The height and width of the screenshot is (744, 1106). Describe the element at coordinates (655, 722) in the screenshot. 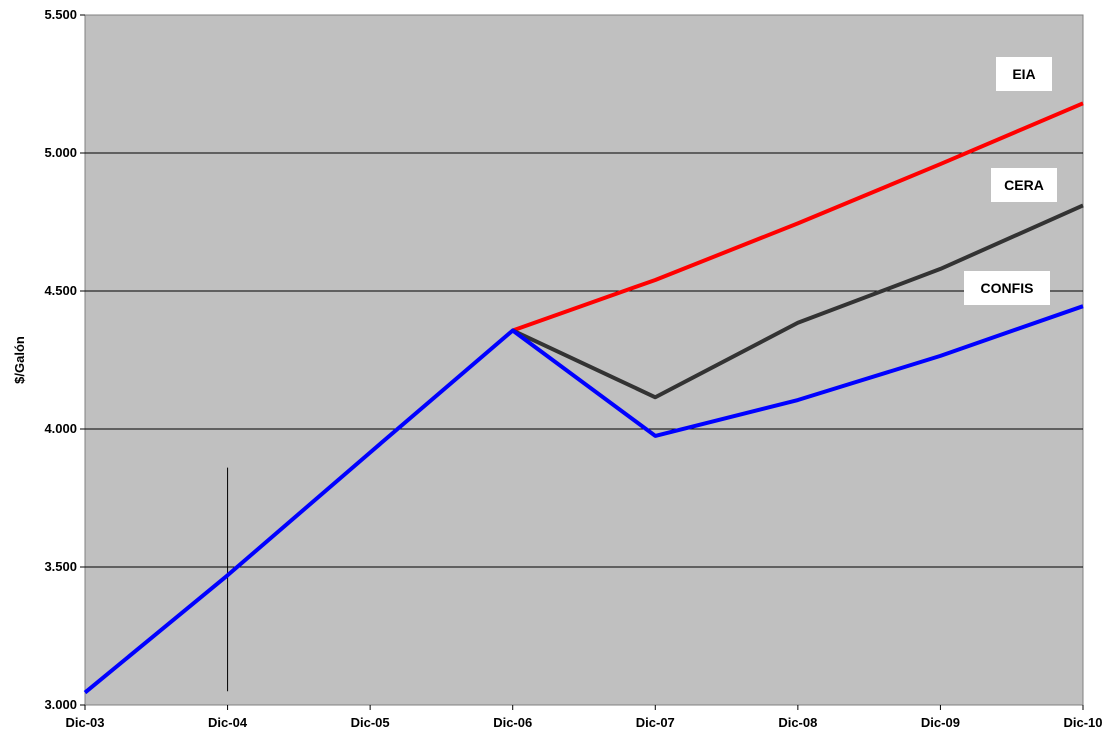

I see `x-tick-label: Dic-07` at that location.